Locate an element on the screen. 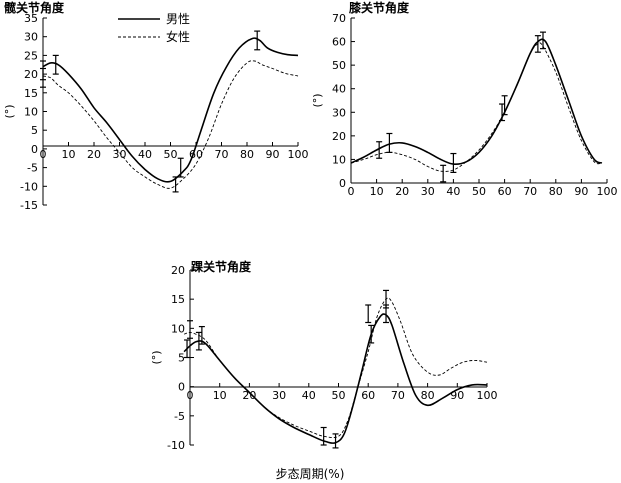  legend-label: 女性 is located at coordinates (178, 36).